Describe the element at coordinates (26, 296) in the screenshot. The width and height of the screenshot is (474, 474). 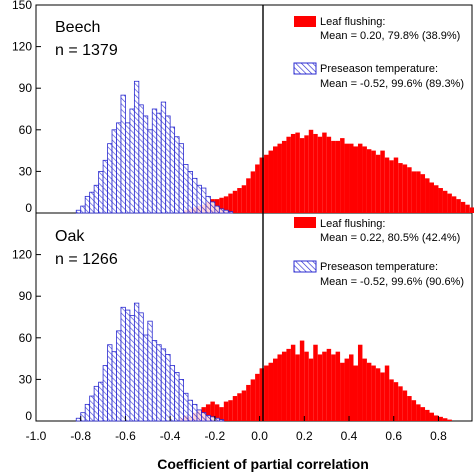
I see `bottom-y-tick-label: 90` at that location.